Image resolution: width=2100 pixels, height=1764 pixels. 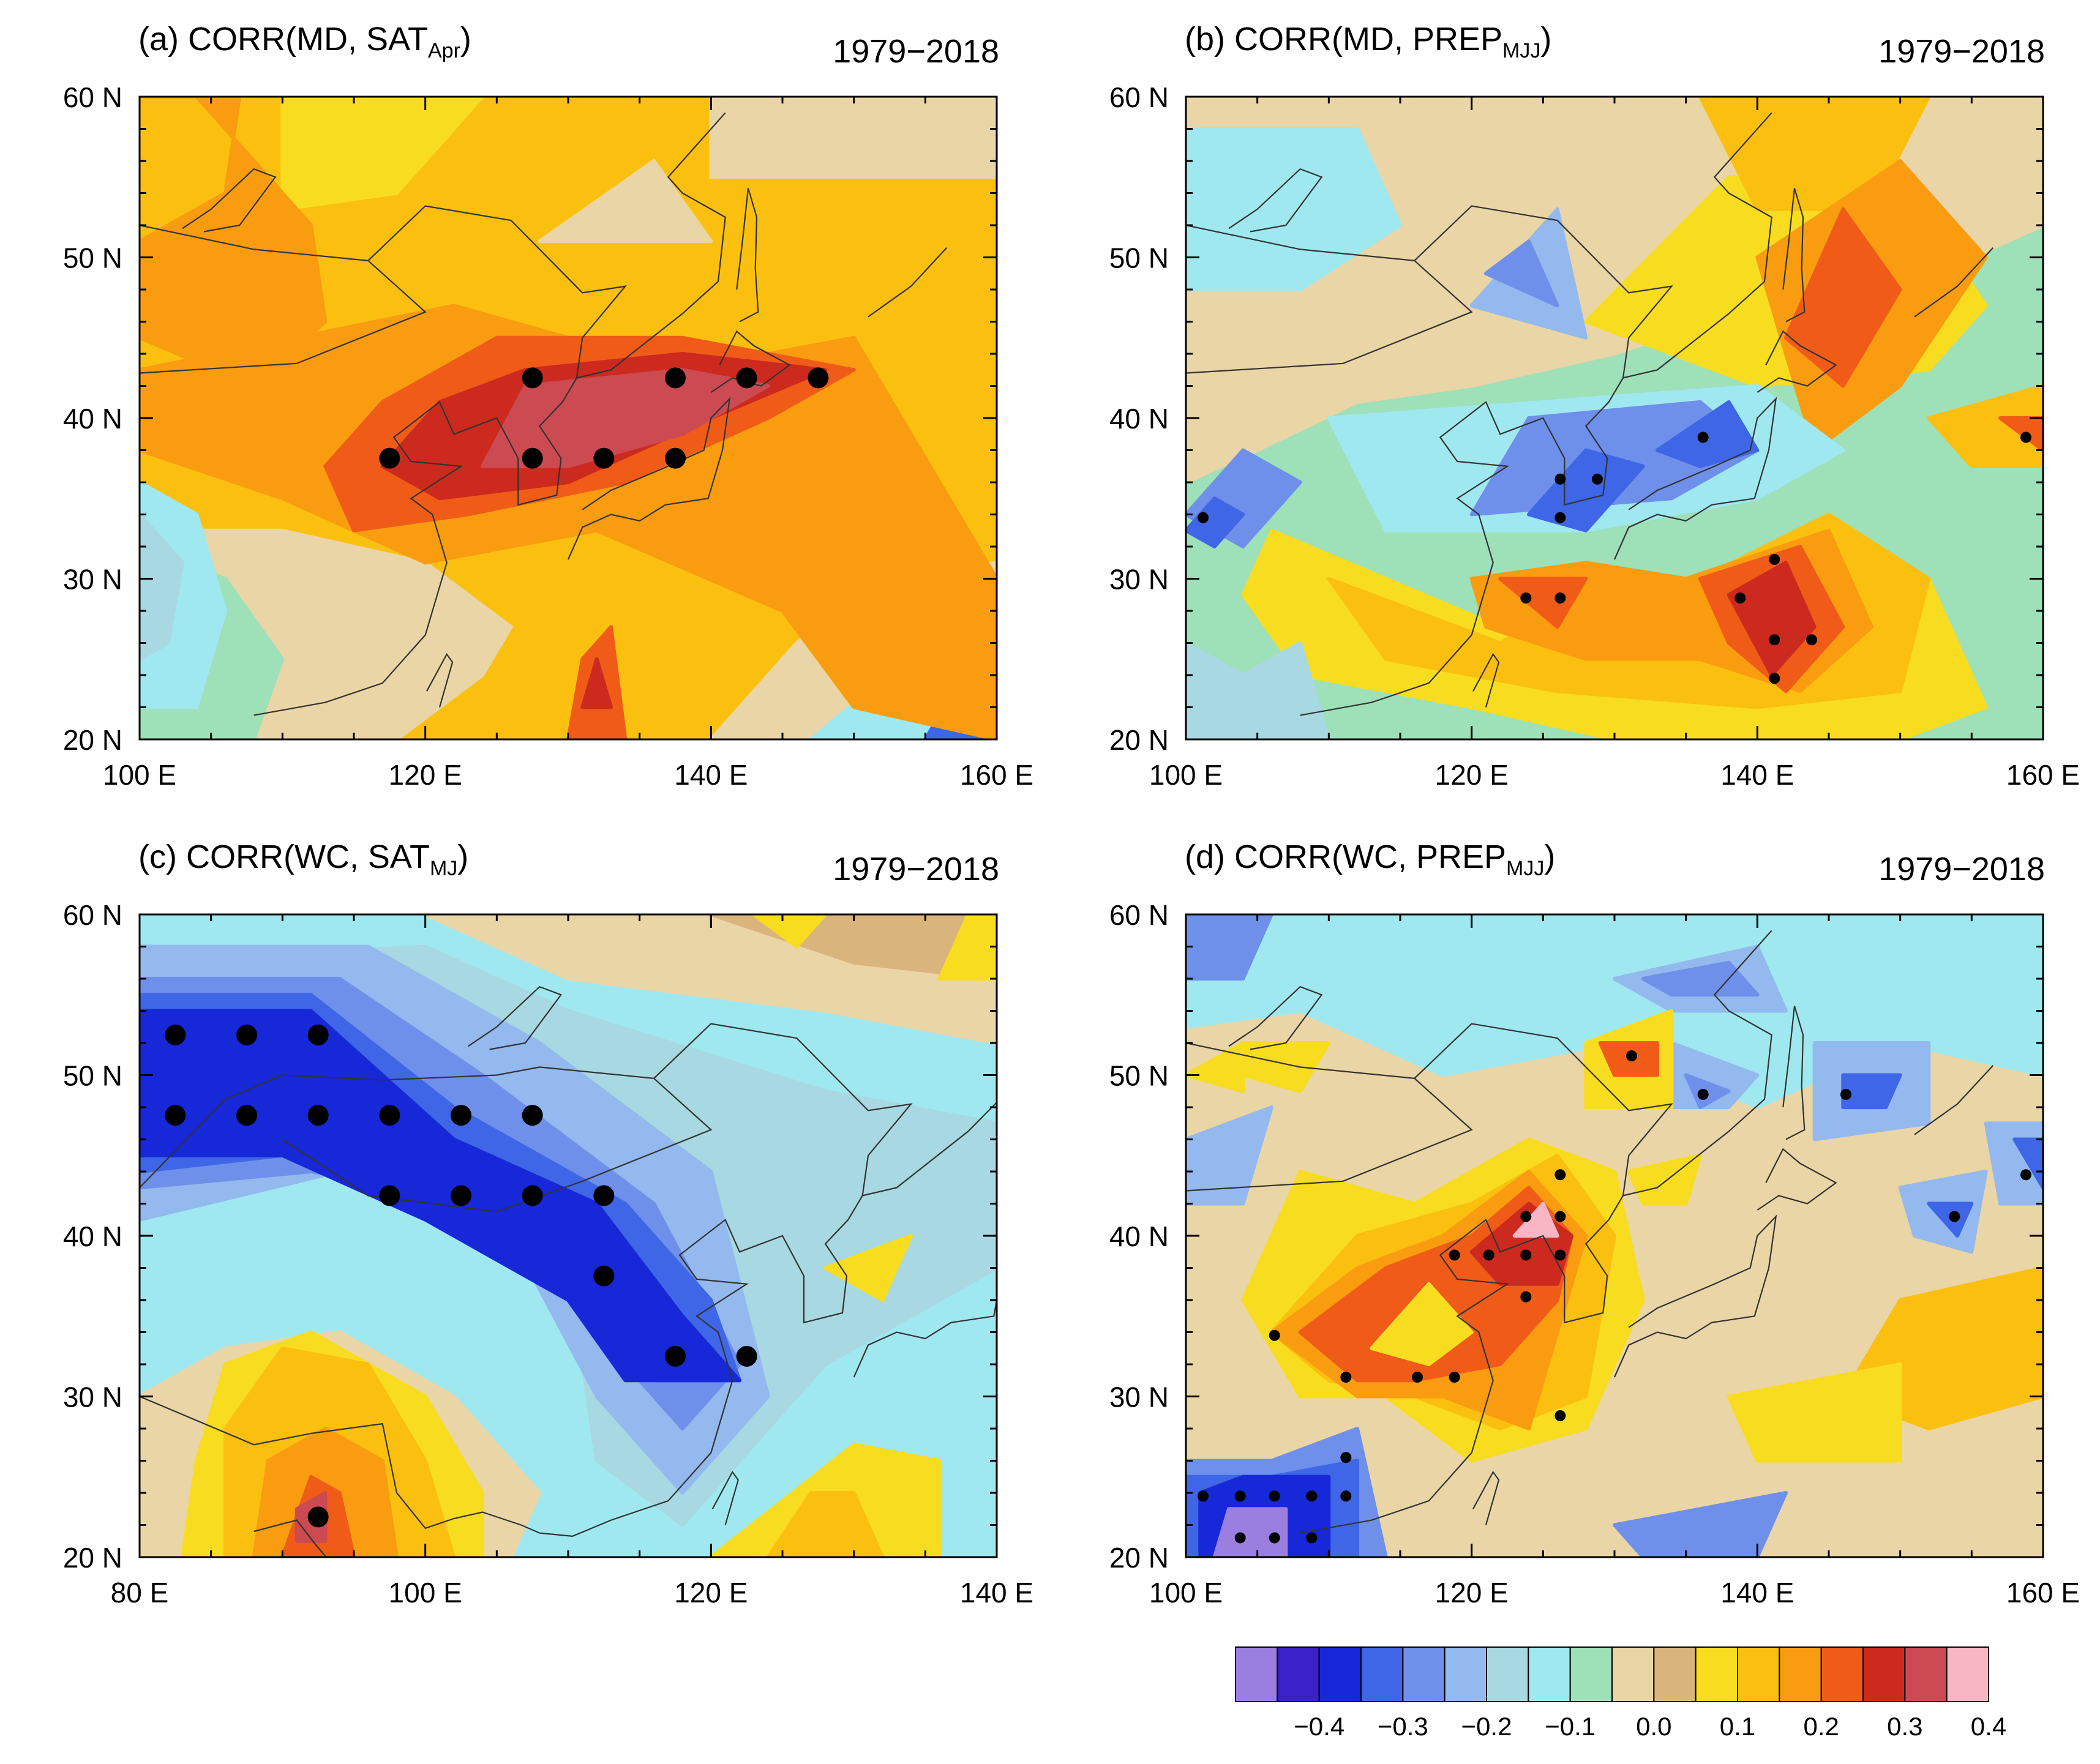 What do you see at coordinates (1614, 1235) in the screenshot?
I see `panel-d-field` at bounding box center [1614, 1235].